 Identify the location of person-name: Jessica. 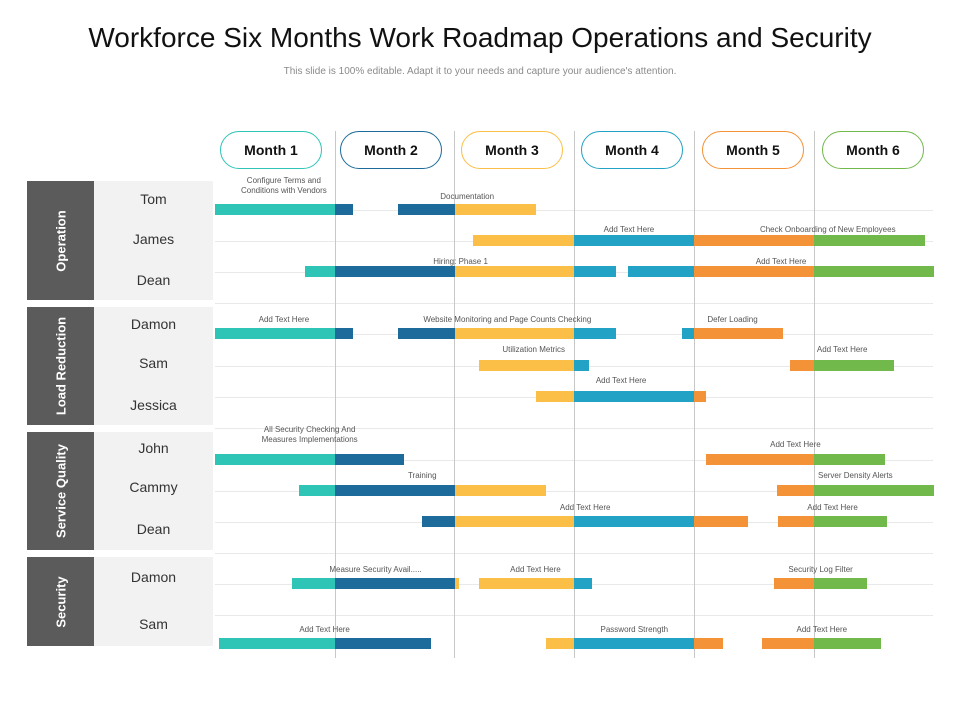
(153, 405).